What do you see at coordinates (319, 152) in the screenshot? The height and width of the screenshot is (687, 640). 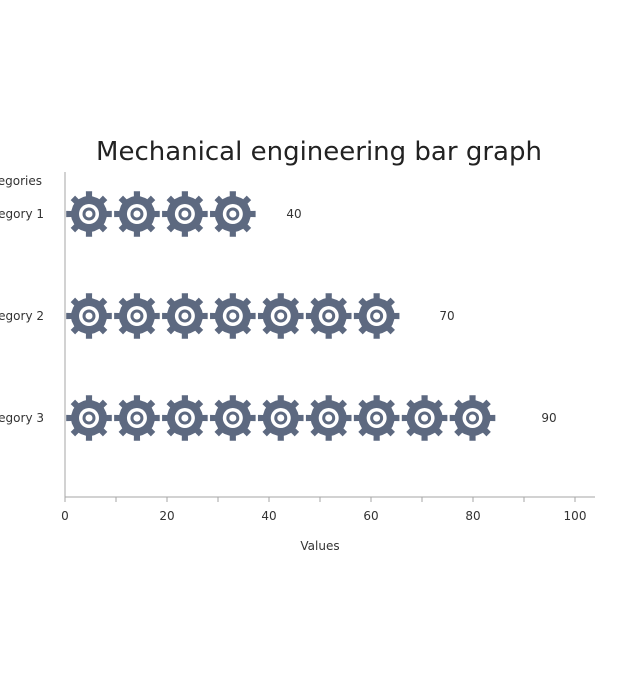 I see `chart-title: Mechanical engineering bar graph` at bounding box center [319, 152].